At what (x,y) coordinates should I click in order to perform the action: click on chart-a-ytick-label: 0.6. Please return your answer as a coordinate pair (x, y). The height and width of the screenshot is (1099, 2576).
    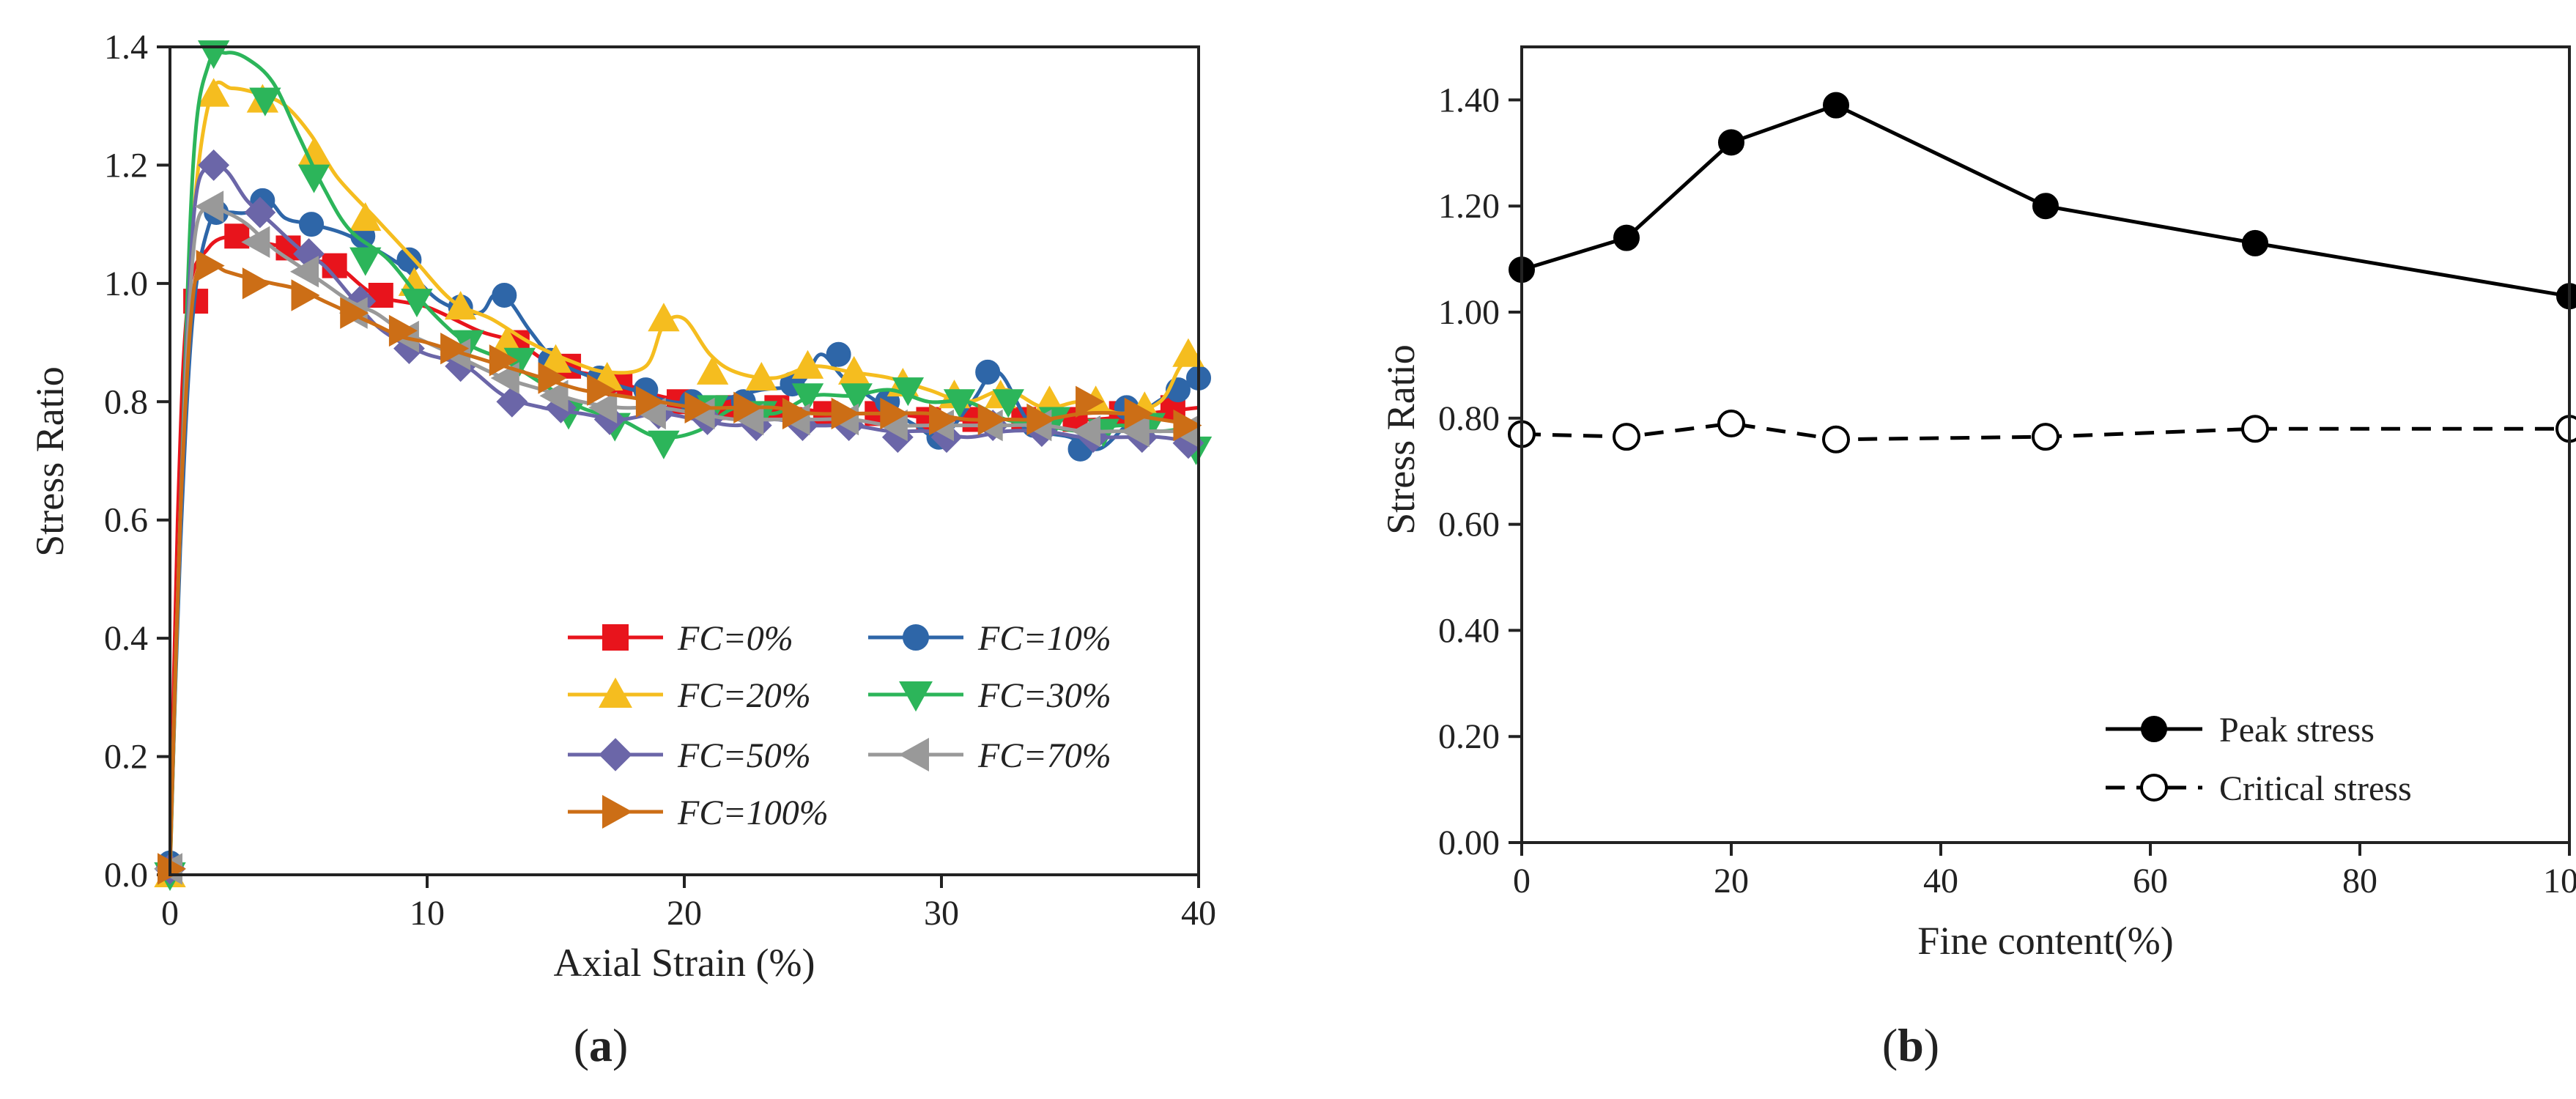
    Looking at the image, I should click on (126, 520).